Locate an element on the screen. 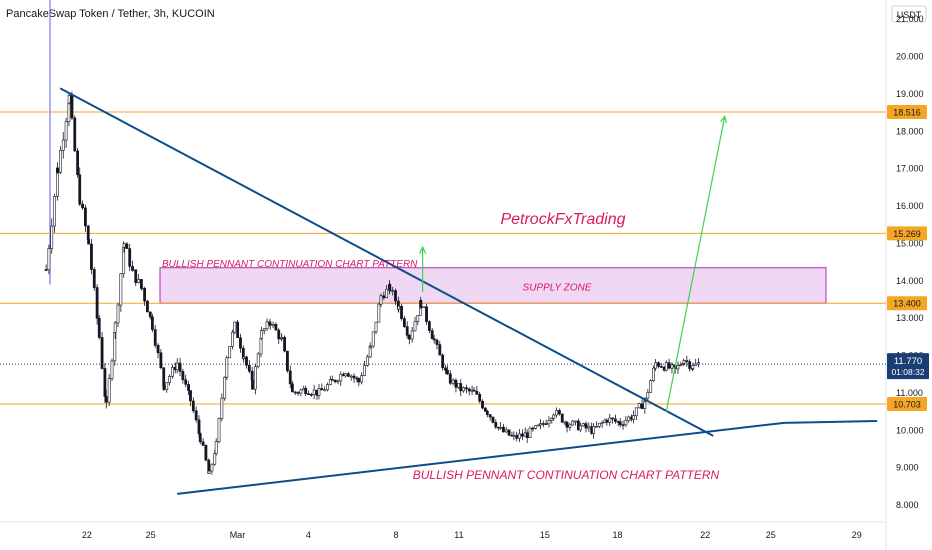 Image resolution: width=932 pixels, height=550 pixels. y-tick-label: 14.000 is located at coordinates (910, 281).